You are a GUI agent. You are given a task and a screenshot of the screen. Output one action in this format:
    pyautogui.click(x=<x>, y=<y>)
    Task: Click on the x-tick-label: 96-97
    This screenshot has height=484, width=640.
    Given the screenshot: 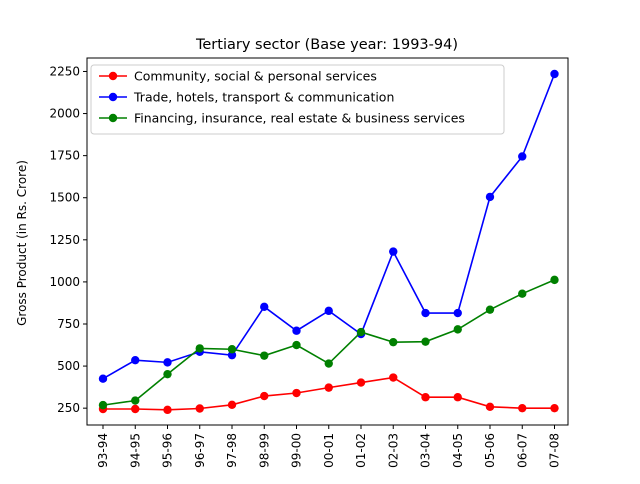 What is the action you would take?
    pyautogui.click(x=200, y=450)
    